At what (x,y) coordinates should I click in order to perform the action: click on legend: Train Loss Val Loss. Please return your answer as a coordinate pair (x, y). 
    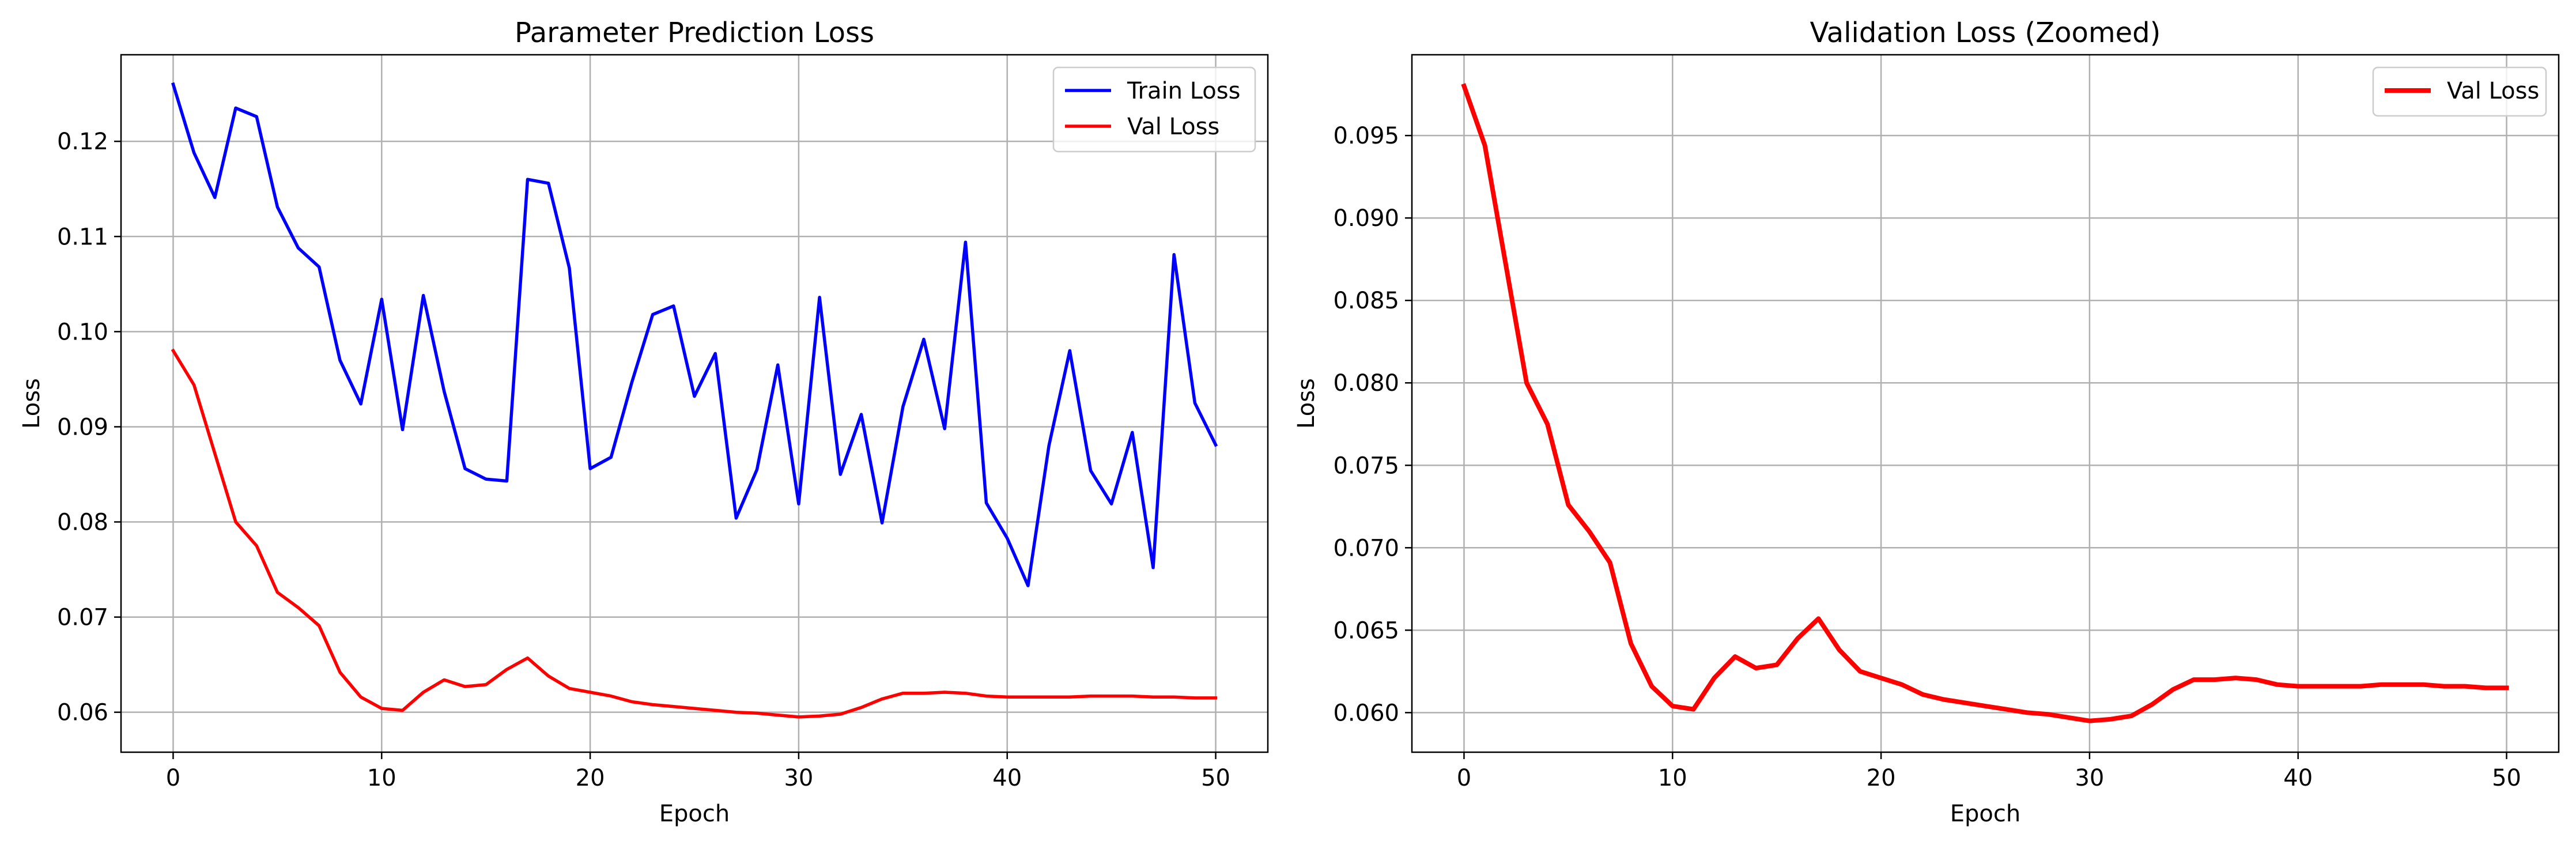
    Looking at the image, I should click on (1154, 110).